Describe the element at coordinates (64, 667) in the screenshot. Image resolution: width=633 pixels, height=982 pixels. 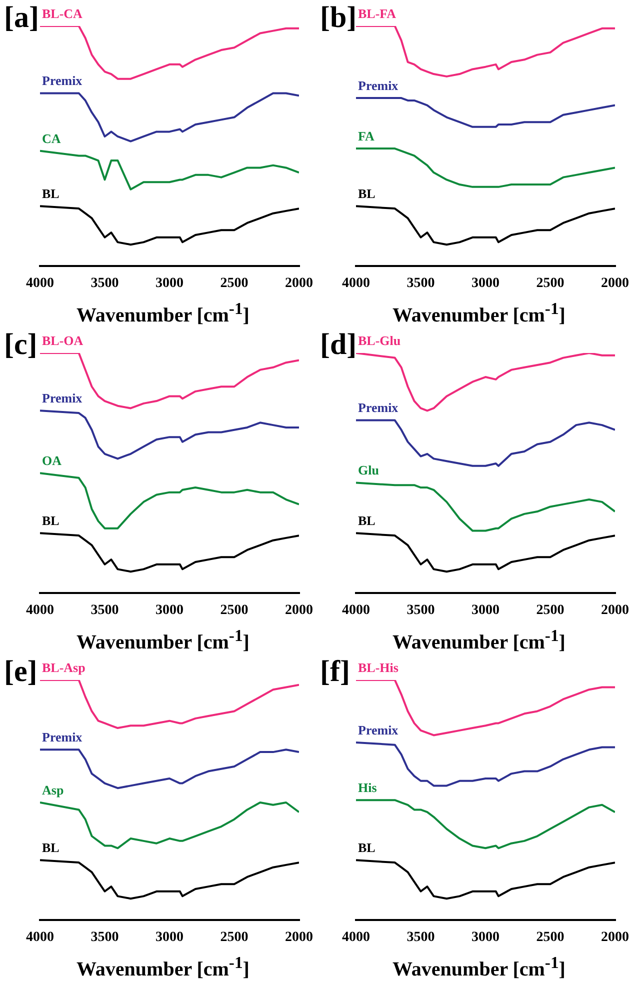
I see `series-label: BL-Asp` at that location.